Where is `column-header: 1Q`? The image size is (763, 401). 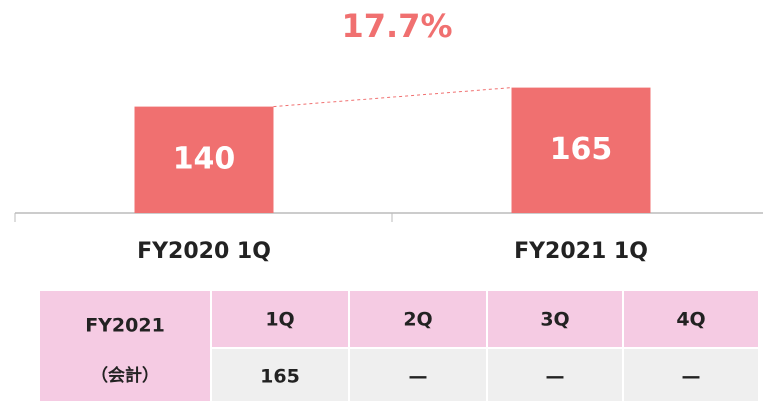
column-header: 1Q is located at coordinates (279, 320).